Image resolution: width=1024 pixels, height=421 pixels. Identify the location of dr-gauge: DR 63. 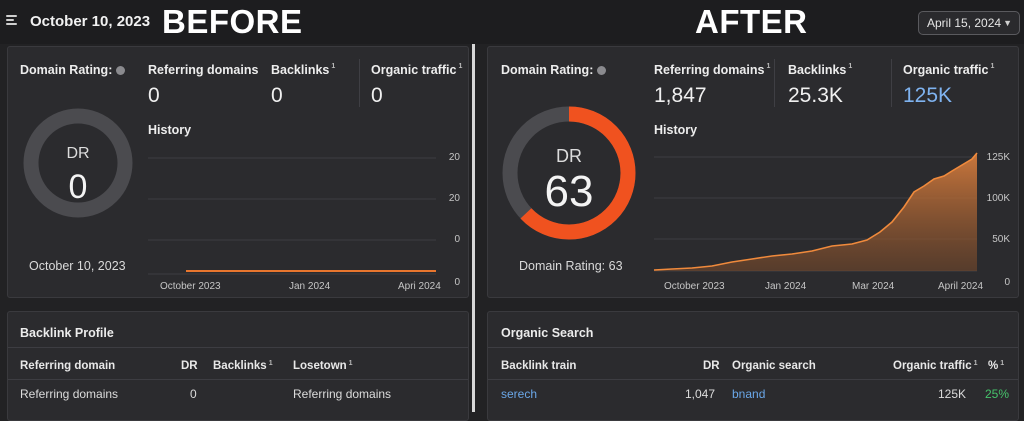
(569, 173).